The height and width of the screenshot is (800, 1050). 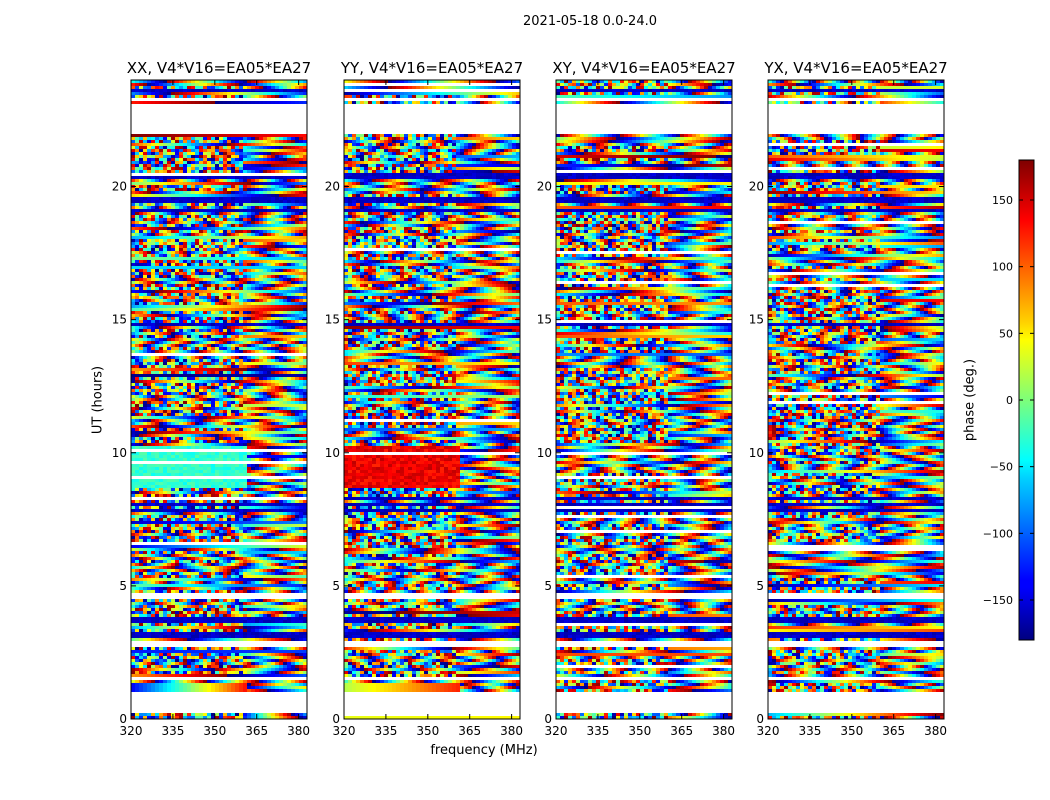 What do you see at coordinates (998, 533) in the screenshot?
I see `colorbar-tick-label: −100` at bounding box center [998, 533].